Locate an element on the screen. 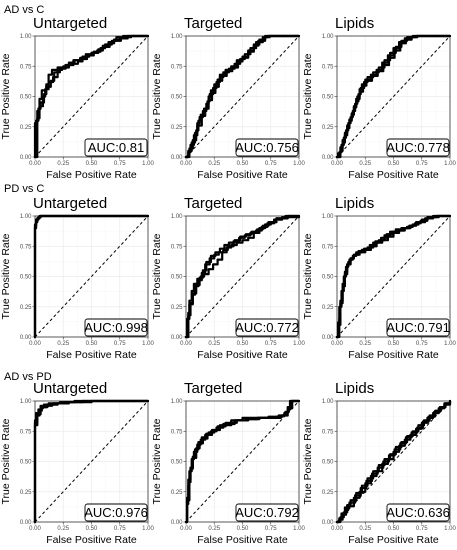 The image size is (457, 550). auc-annotation-label: AUC:0.791 is located at coordinates (418, 327).